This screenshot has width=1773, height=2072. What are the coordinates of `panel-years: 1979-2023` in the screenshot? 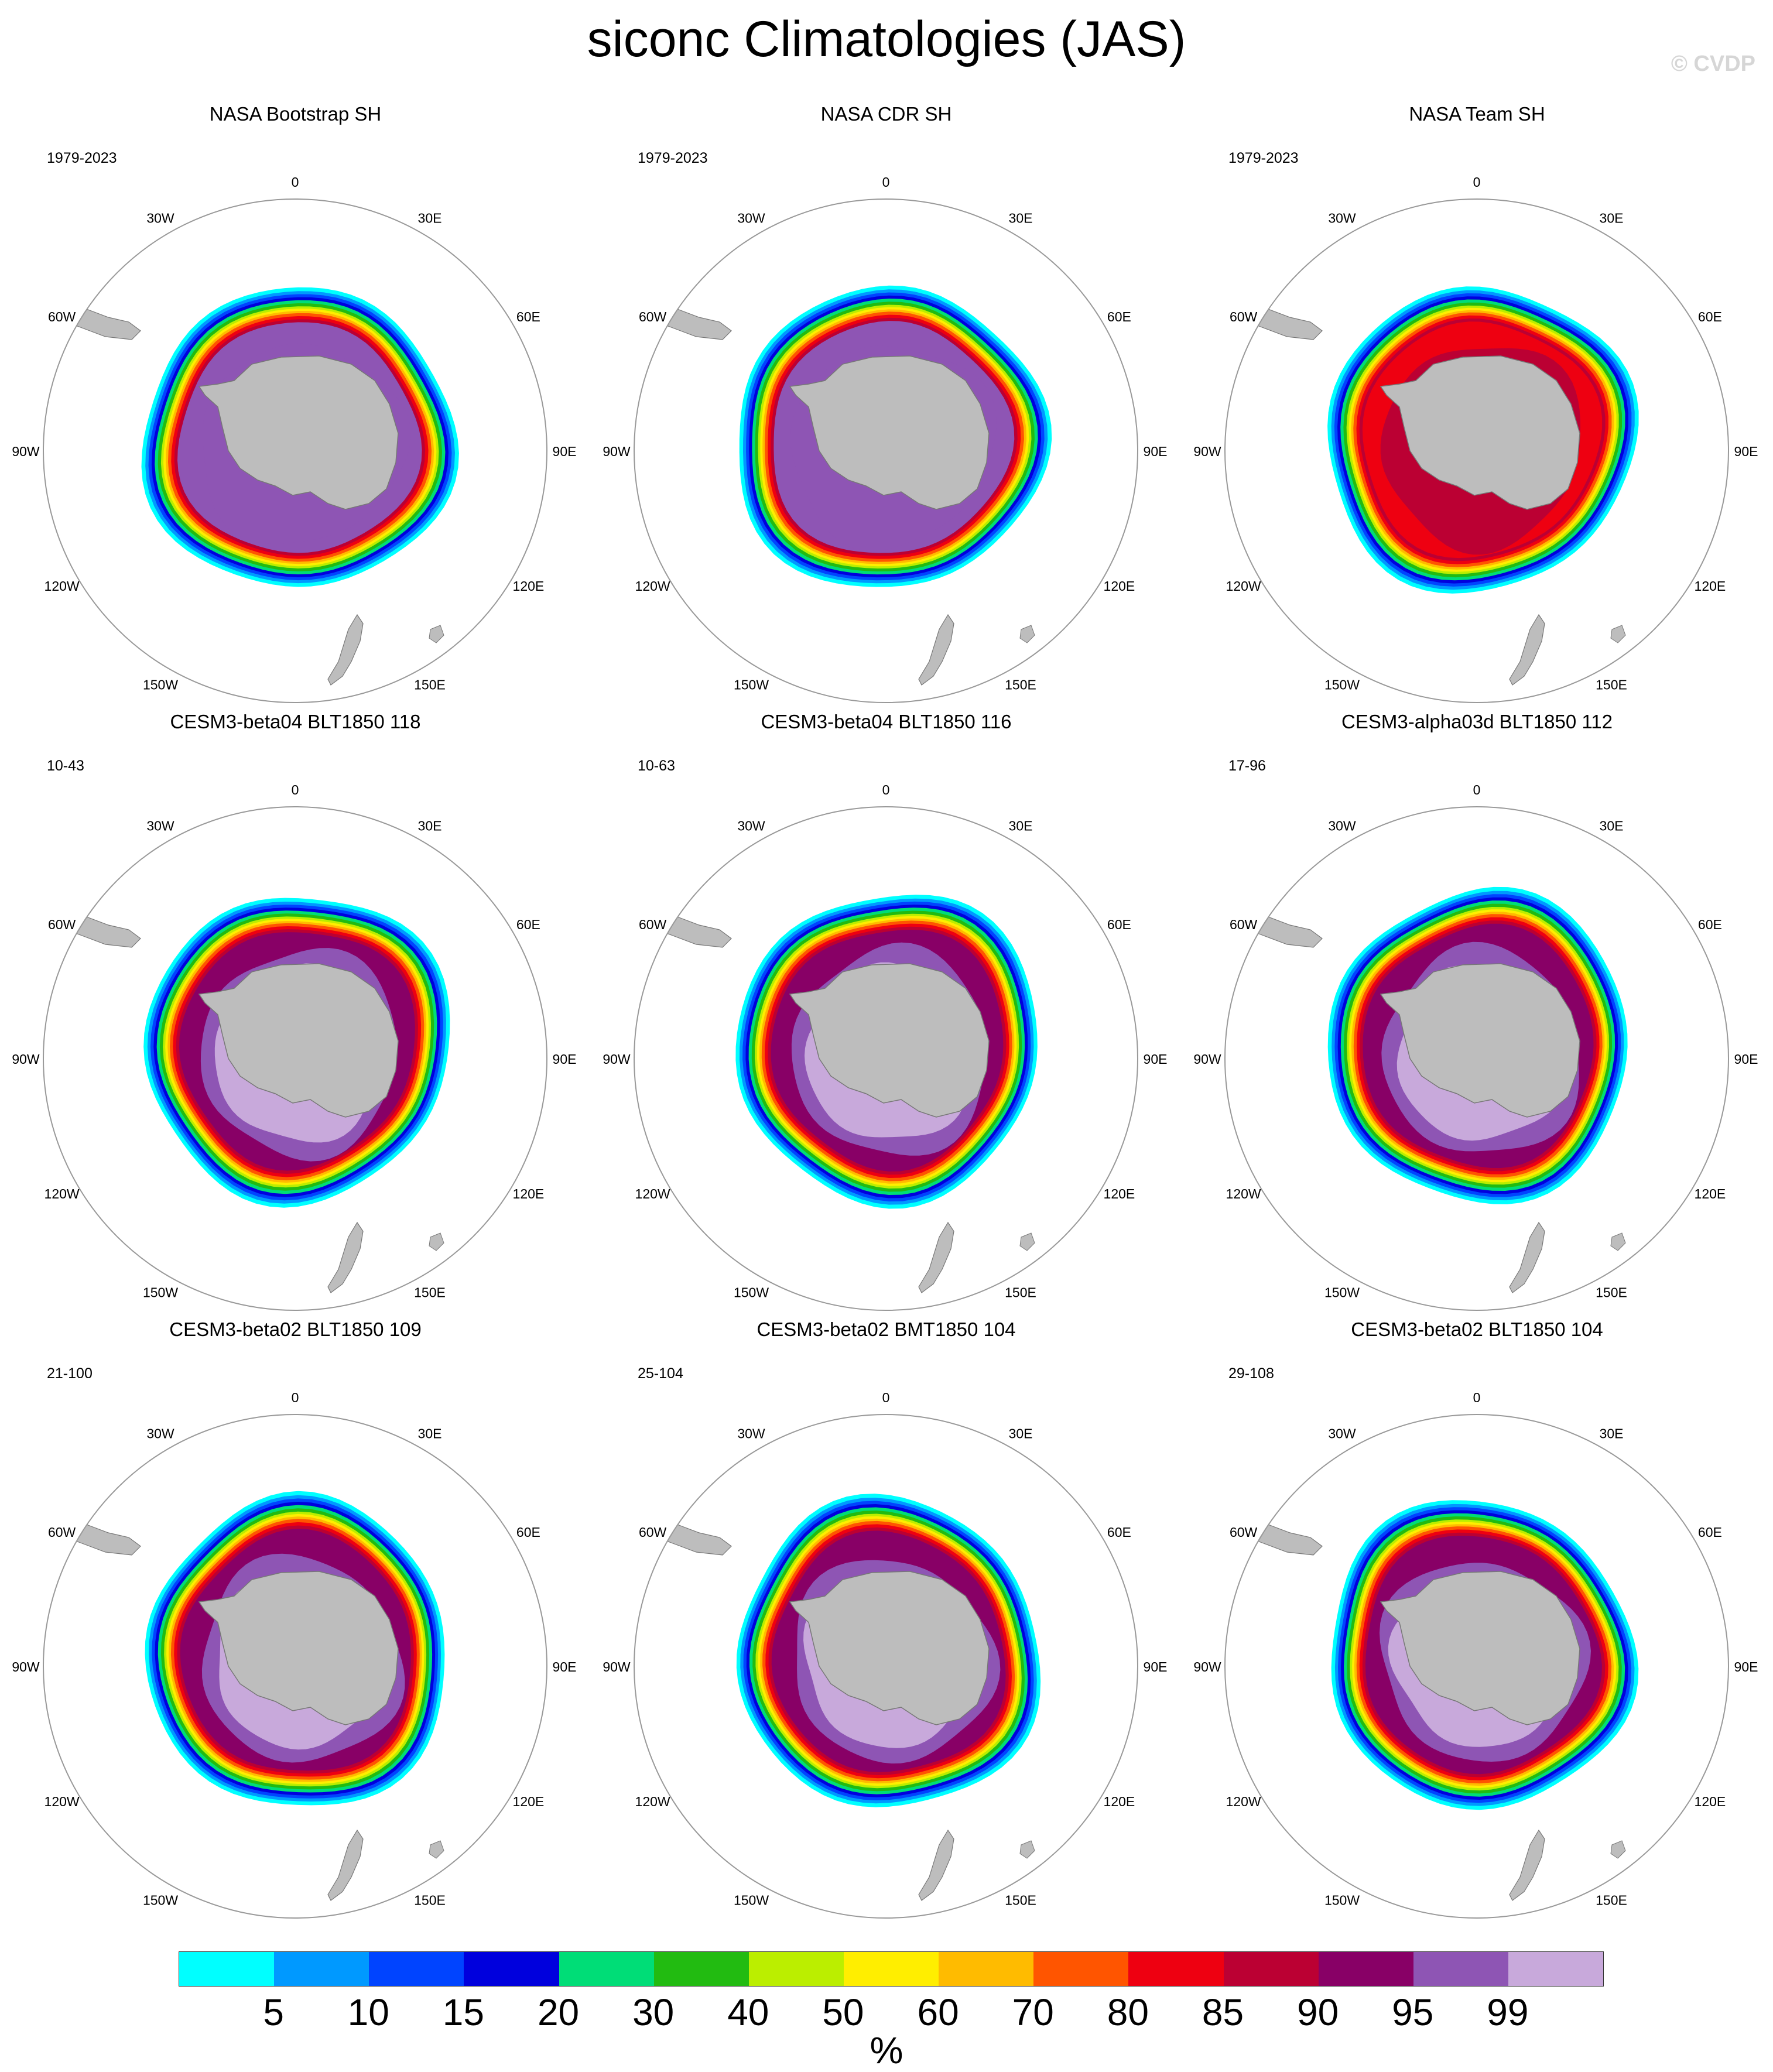 It's located at (1263, 158).